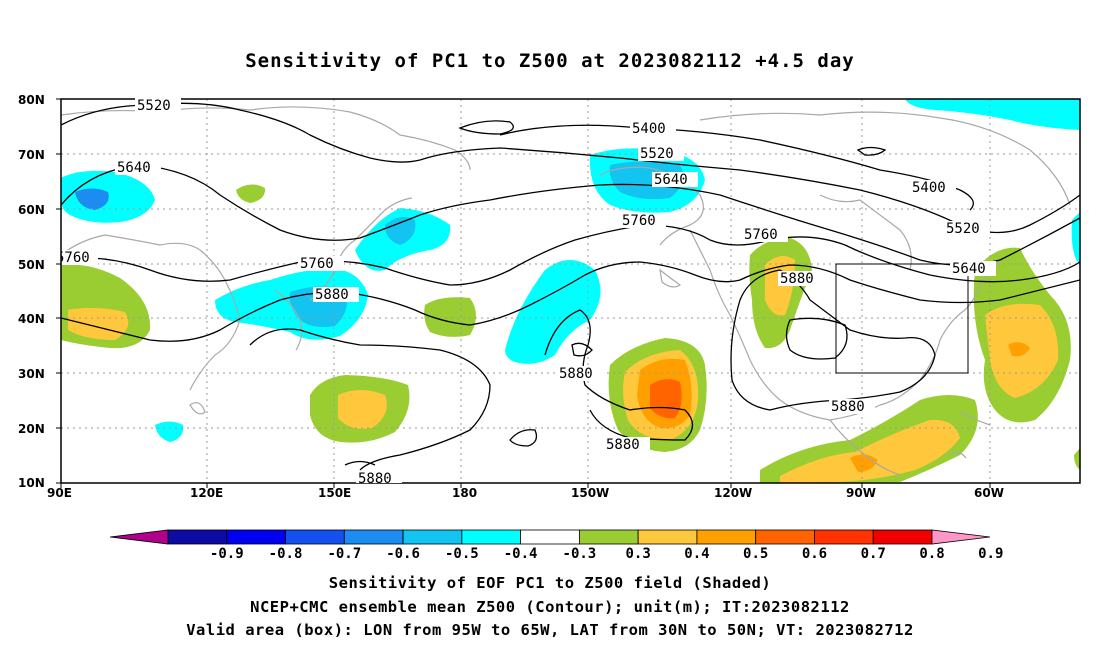 This screenshot has width=1100, height=650. I want to click on colorbar-label: -0.7, so click(344, 554).